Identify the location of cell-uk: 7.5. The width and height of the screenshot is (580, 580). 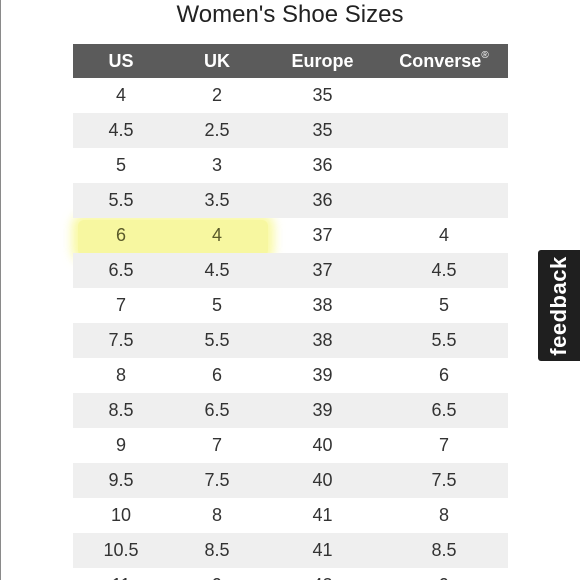
(217, 480).